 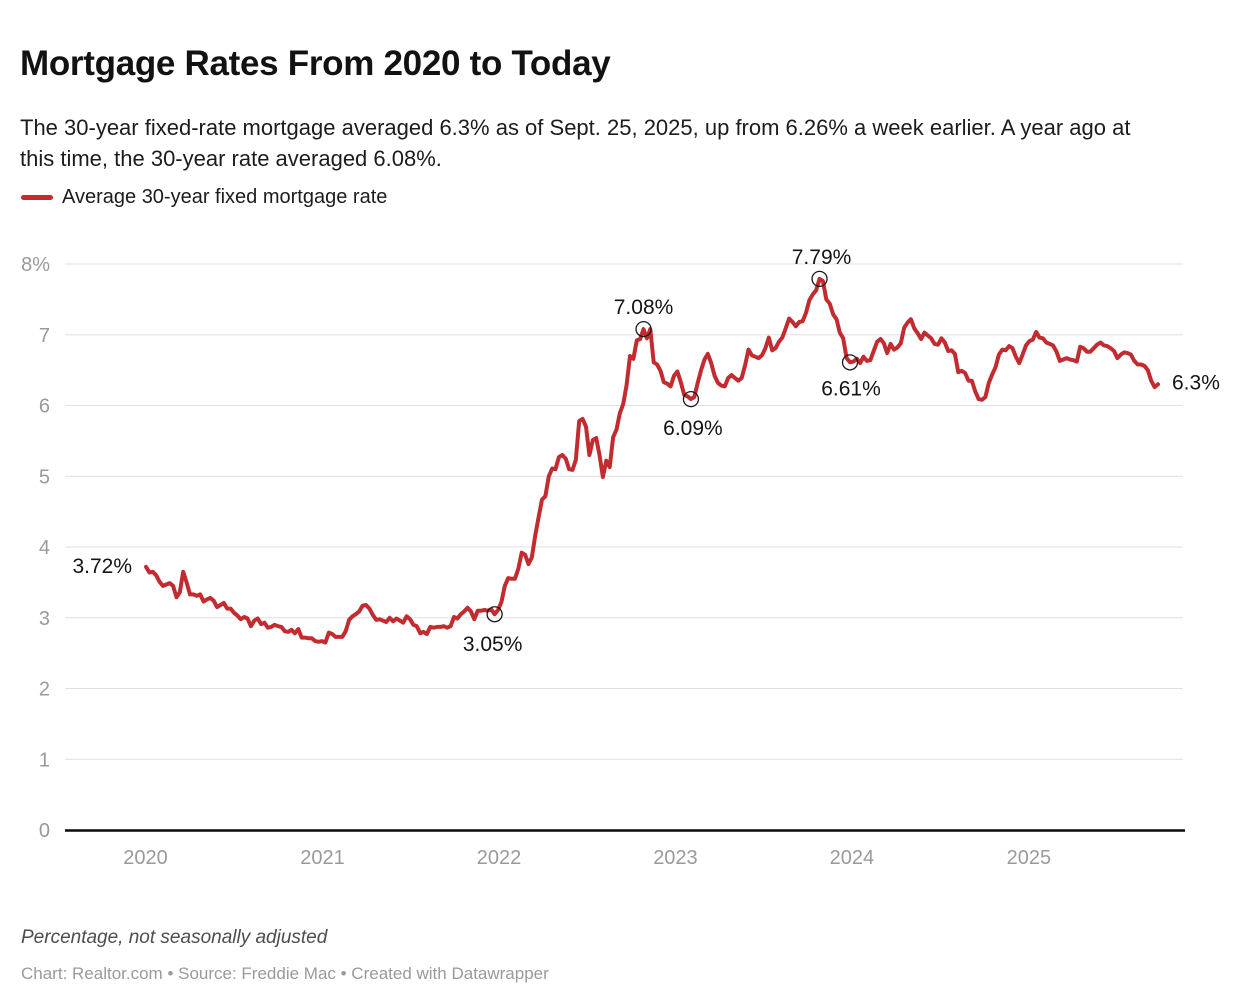 I want to click on x-tick-label: 2023, so click(x=675, y=858).